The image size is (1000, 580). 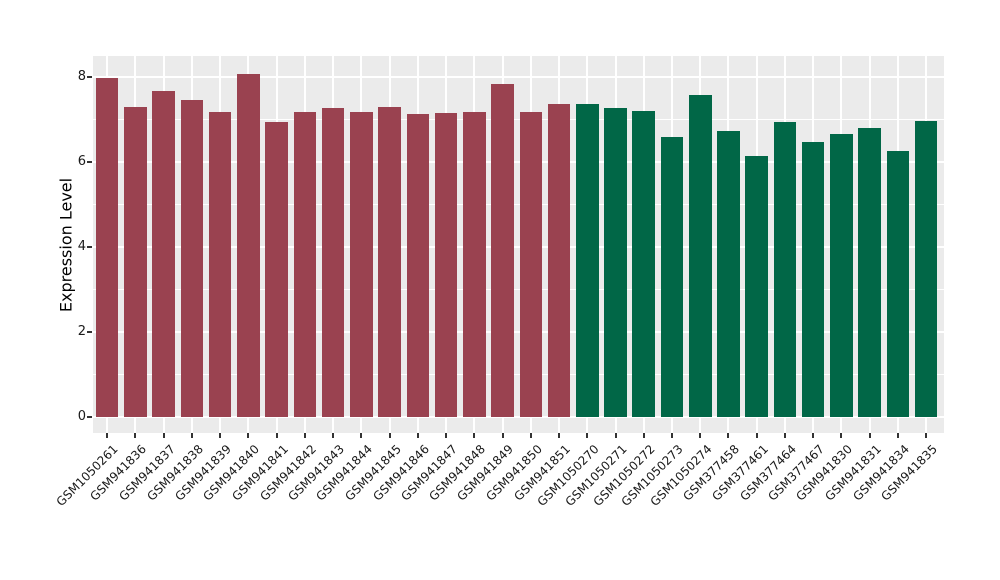 What do you see at coordinates (361, 264) in the screenshot?
I see `bar-GSM941844` at bounding box center [361, 264].